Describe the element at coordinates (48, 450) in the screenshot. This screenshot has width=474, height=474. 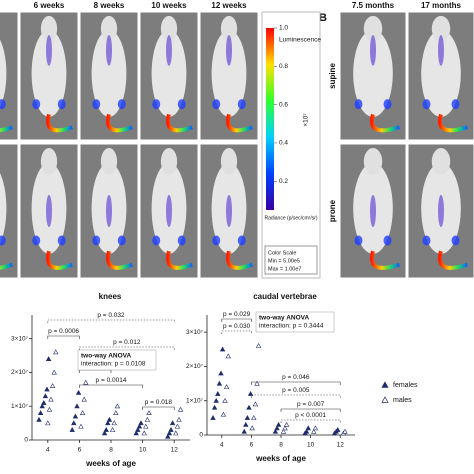
I see `x-tick-label: 4` at that location.